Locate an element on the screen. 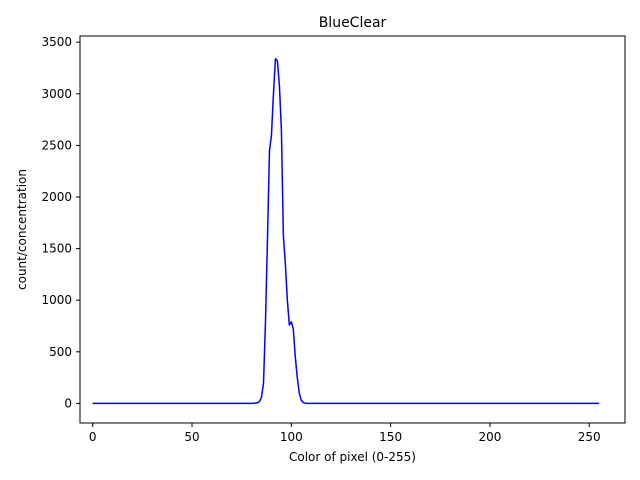 This screenshot has width=640, height=480. x-tick-label: 50 is located at coordinates (191, 437).